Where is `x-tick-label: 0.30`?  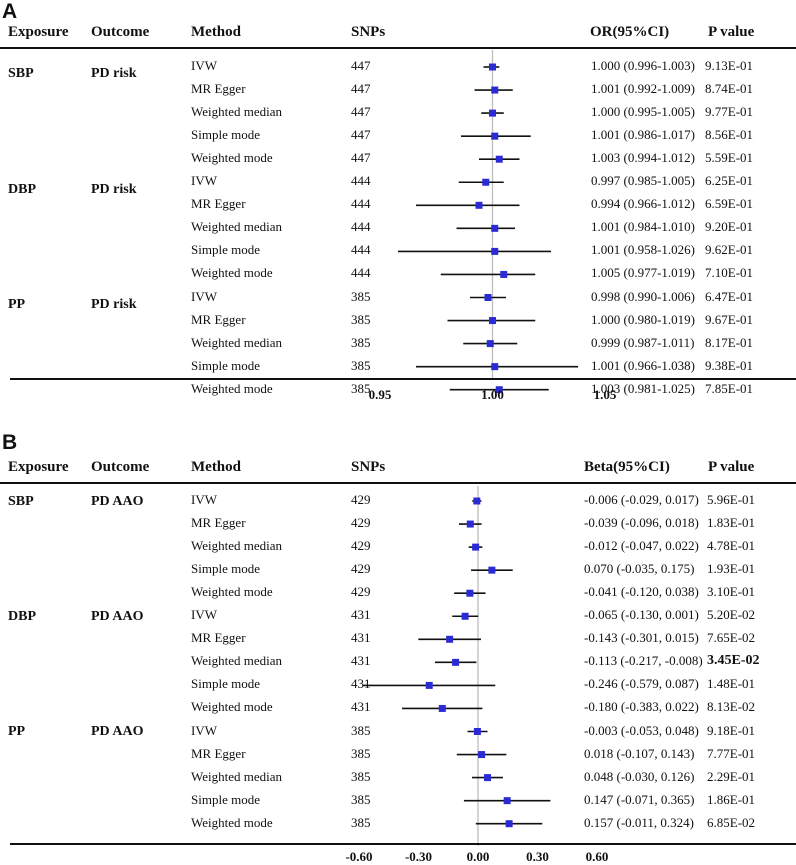
x-tick-label: 0.30 is located at coordinates (537, 856).